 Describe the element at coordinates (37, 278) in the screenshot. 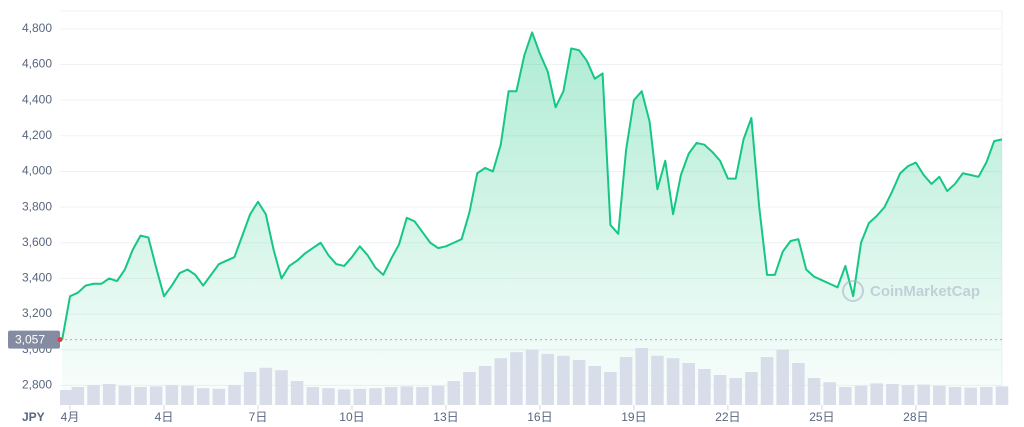

I see `y-tick-label: 3,400` at that location.